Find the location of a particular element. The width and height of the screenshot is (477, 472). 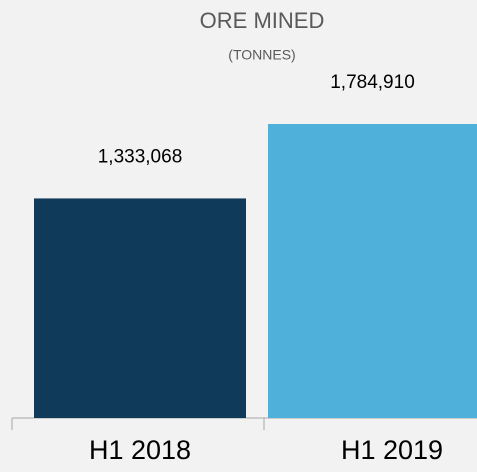

x-tick-label: H1 2018 is located at coordinates (140, 450).